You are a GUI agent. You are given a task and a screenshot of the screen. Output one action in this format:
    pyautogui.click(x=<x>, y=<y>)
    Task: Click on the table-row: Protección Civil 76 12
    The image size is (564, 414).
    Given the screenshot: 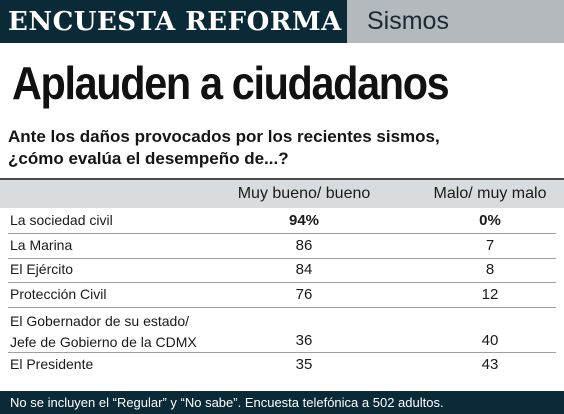 What is the action you would take?
    pyautogui.click(x=282, y=295)
    